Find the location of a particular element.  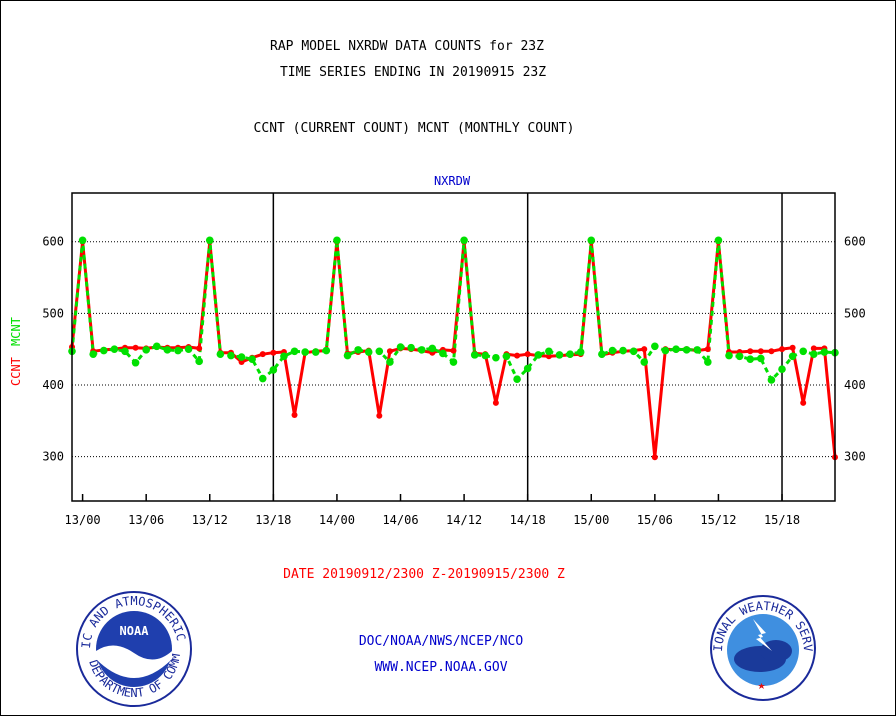

nws-logo: NATIONAL WEATHER SERVICE is located at coordinates (762, 647).